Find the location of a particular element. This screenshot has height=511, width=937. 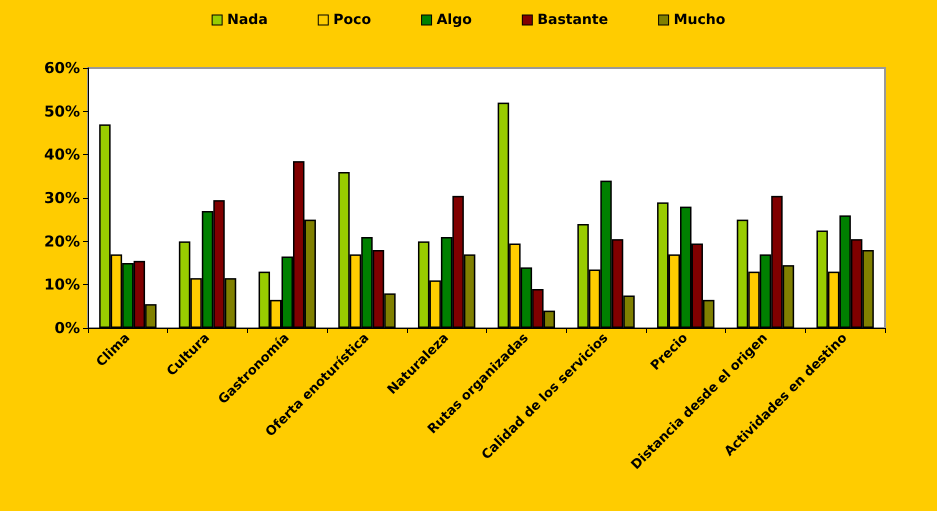

y-tick-label: 40% is located at coordinates (62, 155).